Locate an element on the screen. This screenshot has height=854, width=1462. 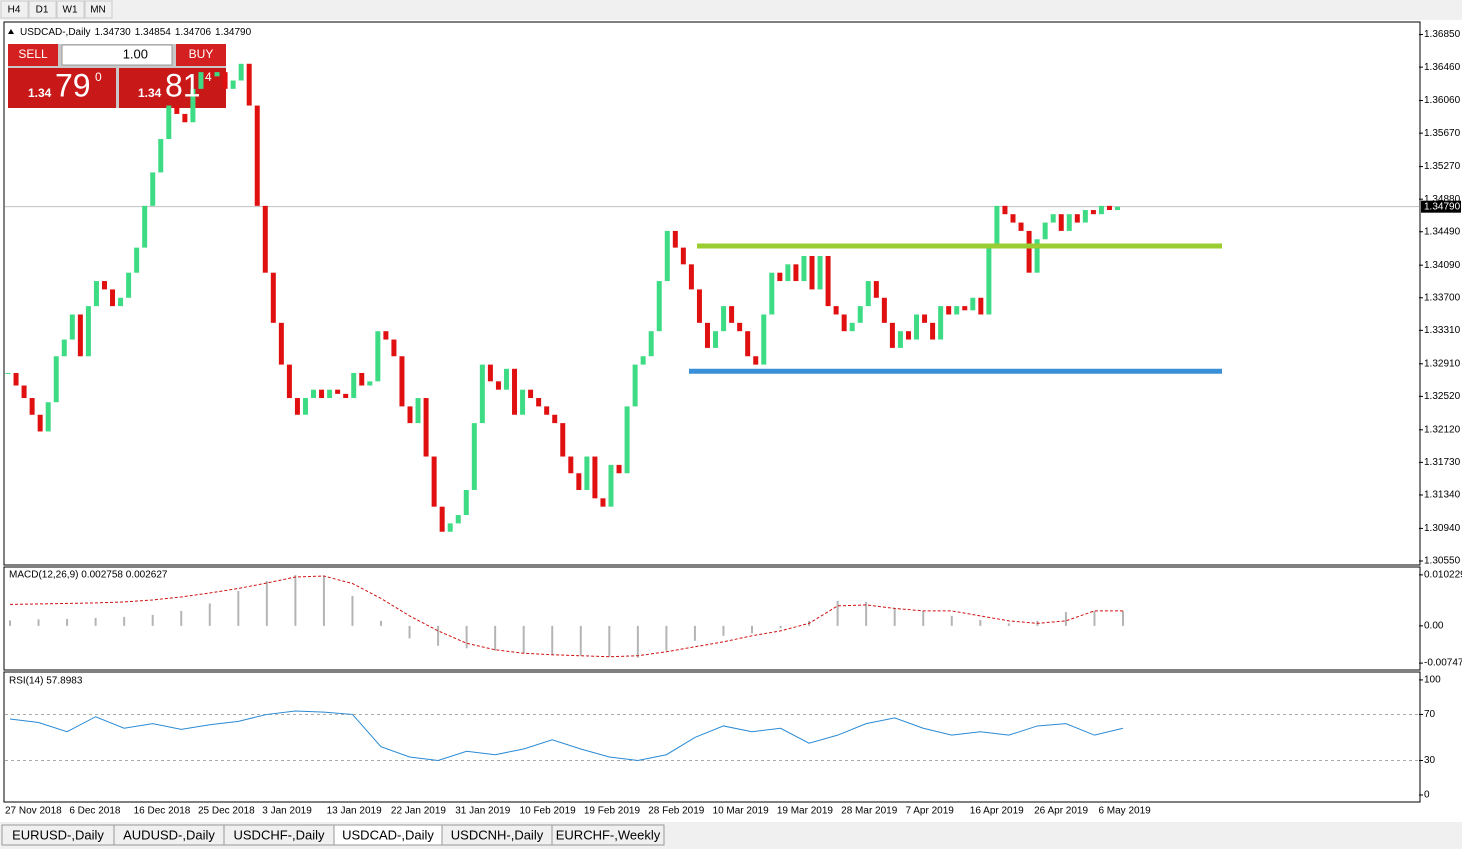
tab-label: AUDUSD-,Daily is located at coordinates (169, 834).